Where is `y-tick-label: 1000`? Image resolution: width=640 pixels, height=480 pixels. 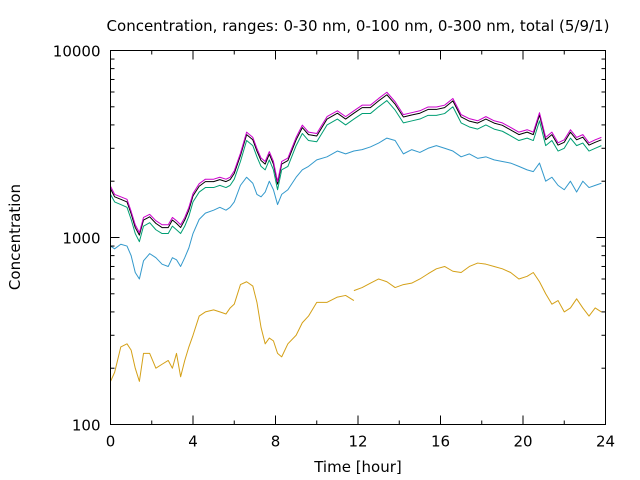 y-tick-label: 1000 is located at coordinates (81, 239).